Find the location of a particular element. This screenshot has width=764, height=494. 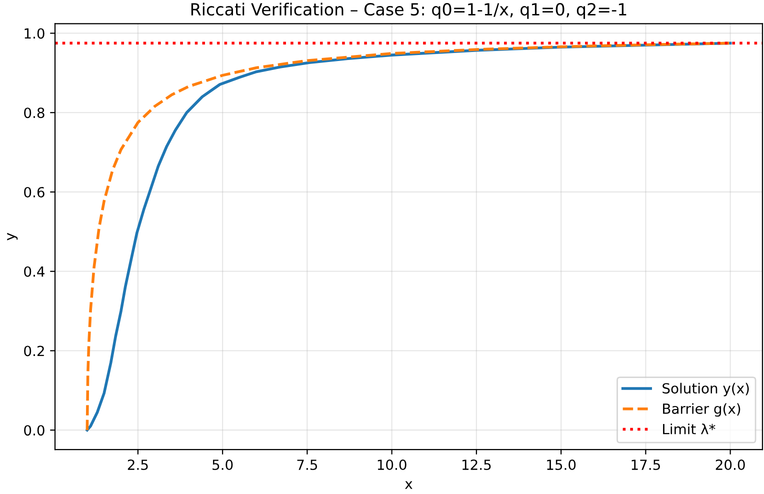

chart-title: Riccati Verification – Case 5: q0=1-1/x, q1=0, q2=-1 is located at coordinates (408, 10).